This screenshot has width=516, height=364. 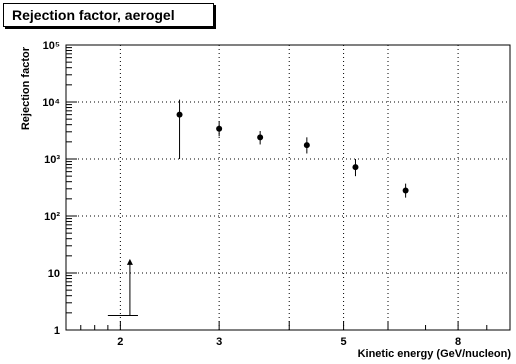 What do you see at coordinates (219, 342) in the screenshot?
I see `x-tick-label: 3` at bounding box center [219, 342].